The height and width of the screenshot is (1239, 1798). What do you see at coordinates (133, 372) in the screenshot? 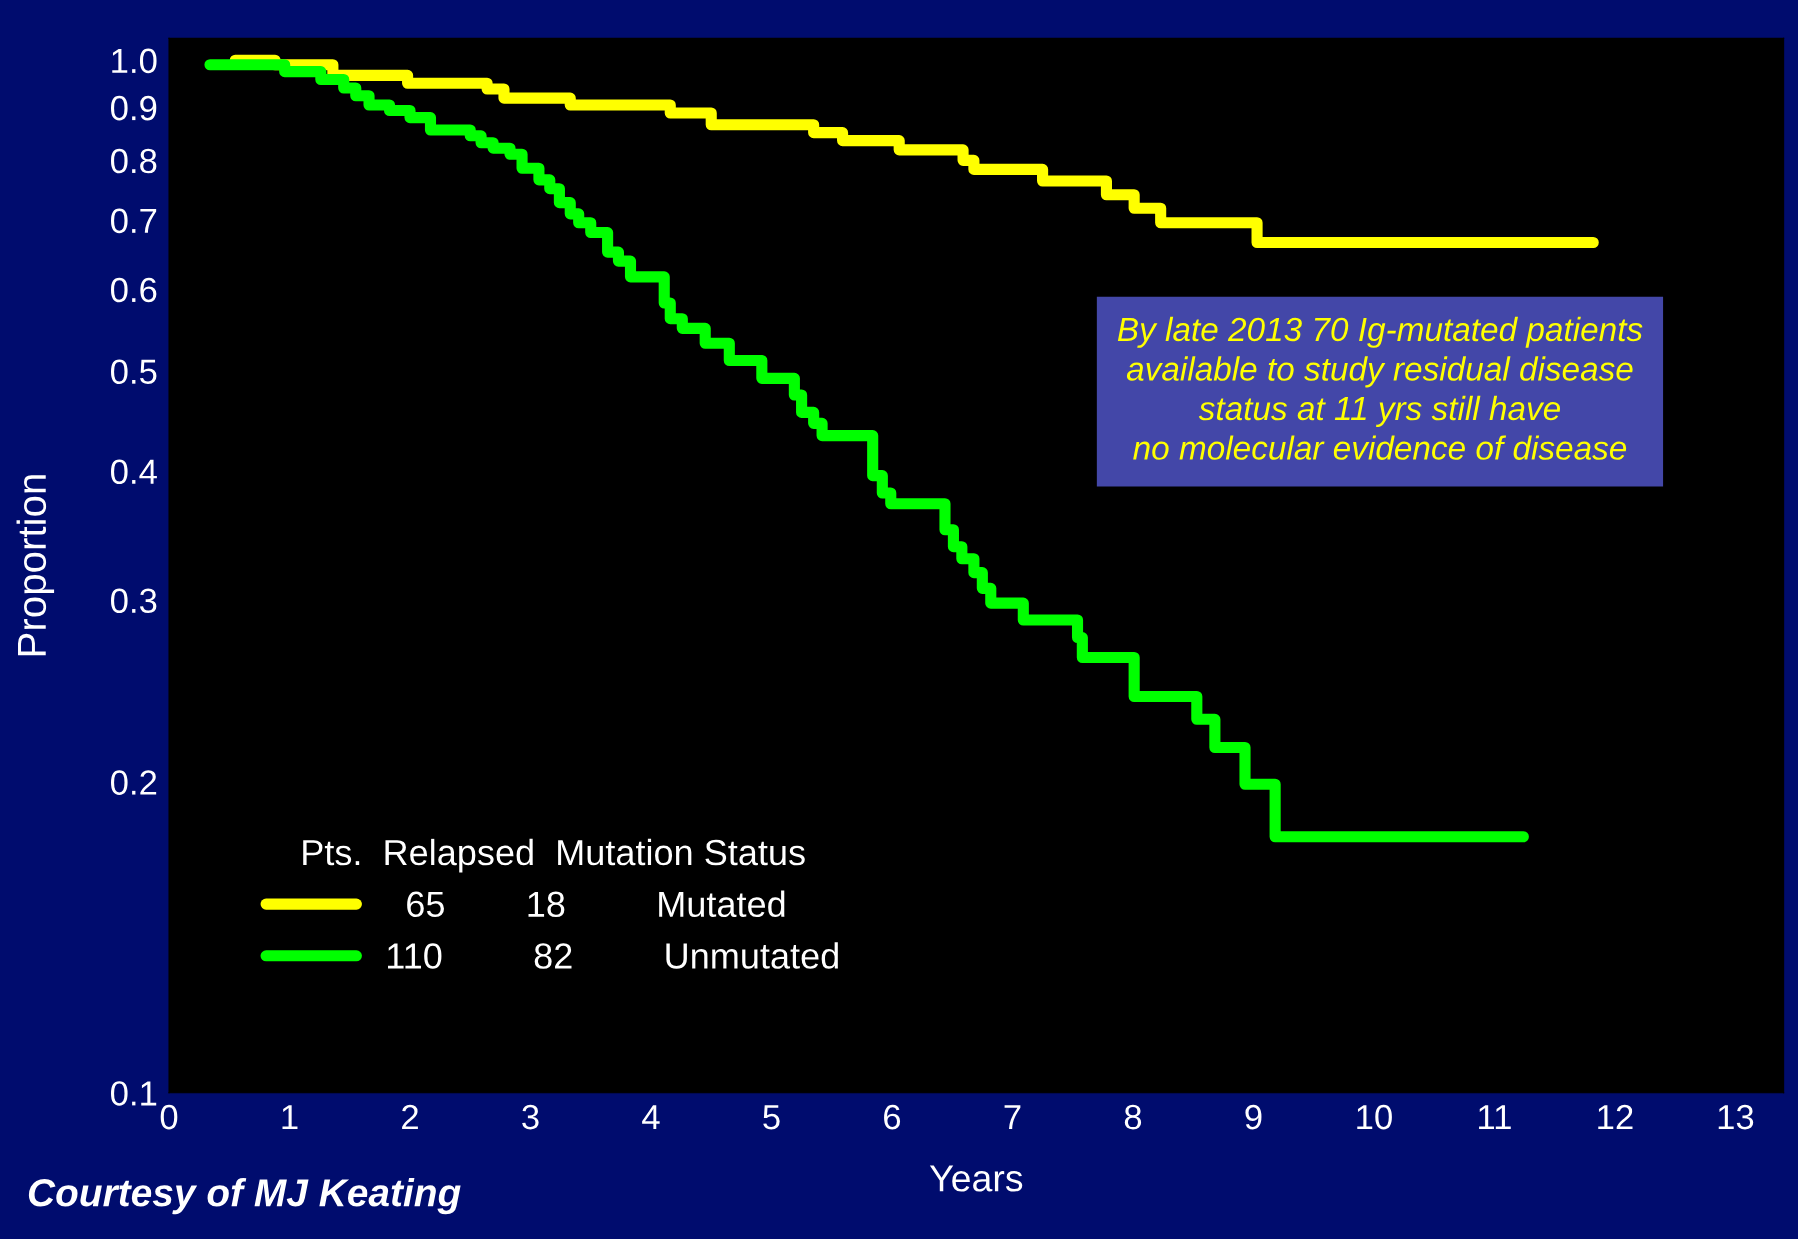
I see `y-tick-label: 0.5` at bounding box center [133, 372].